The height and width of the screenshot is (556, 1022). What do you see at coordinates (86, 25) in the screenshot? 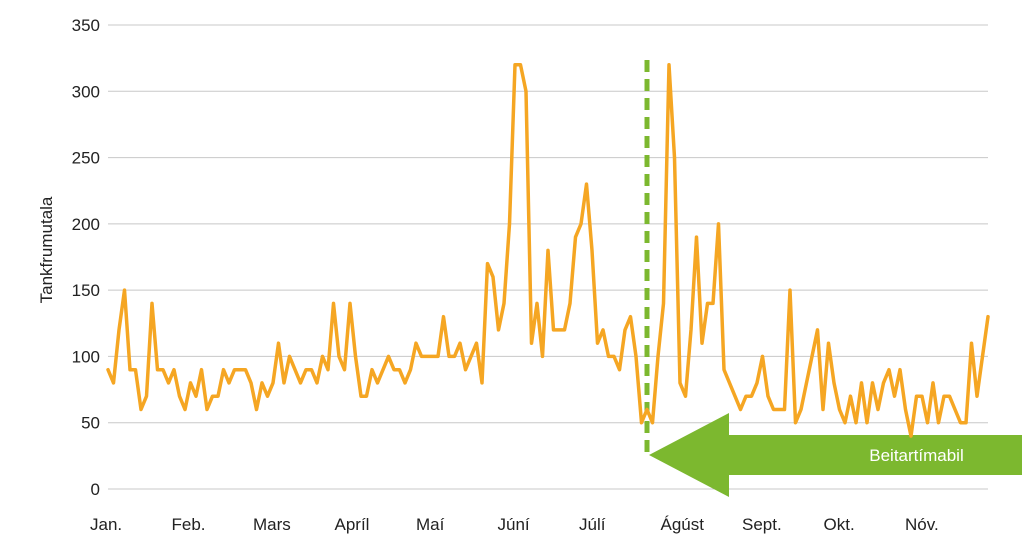
I see `y-tick-label: 350` at bounding box center [86, 25].